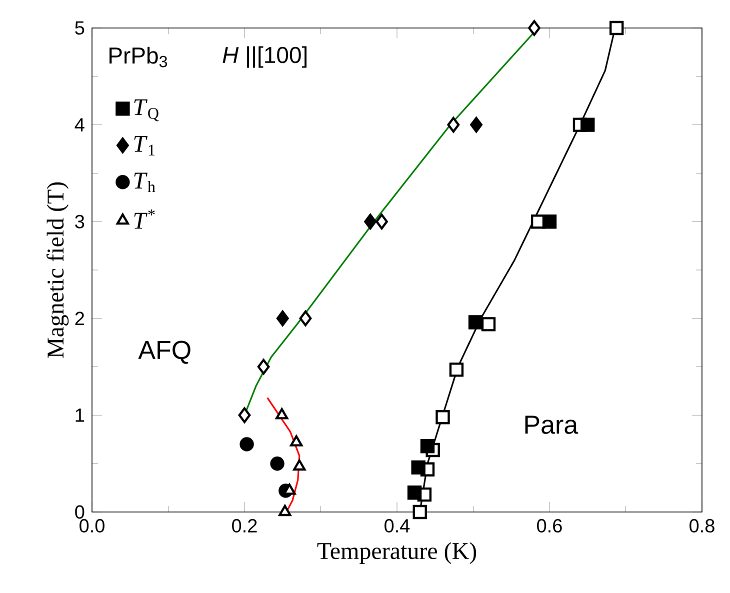  I want to click on x-tick-label: 0.6, so click(549, 526).